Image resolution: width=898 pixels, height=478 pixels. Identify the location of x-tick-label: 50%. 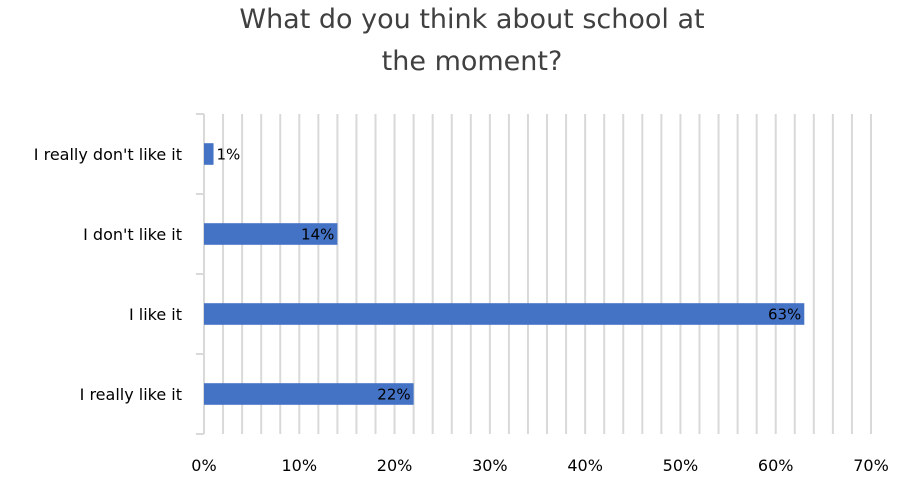
(681, 465).